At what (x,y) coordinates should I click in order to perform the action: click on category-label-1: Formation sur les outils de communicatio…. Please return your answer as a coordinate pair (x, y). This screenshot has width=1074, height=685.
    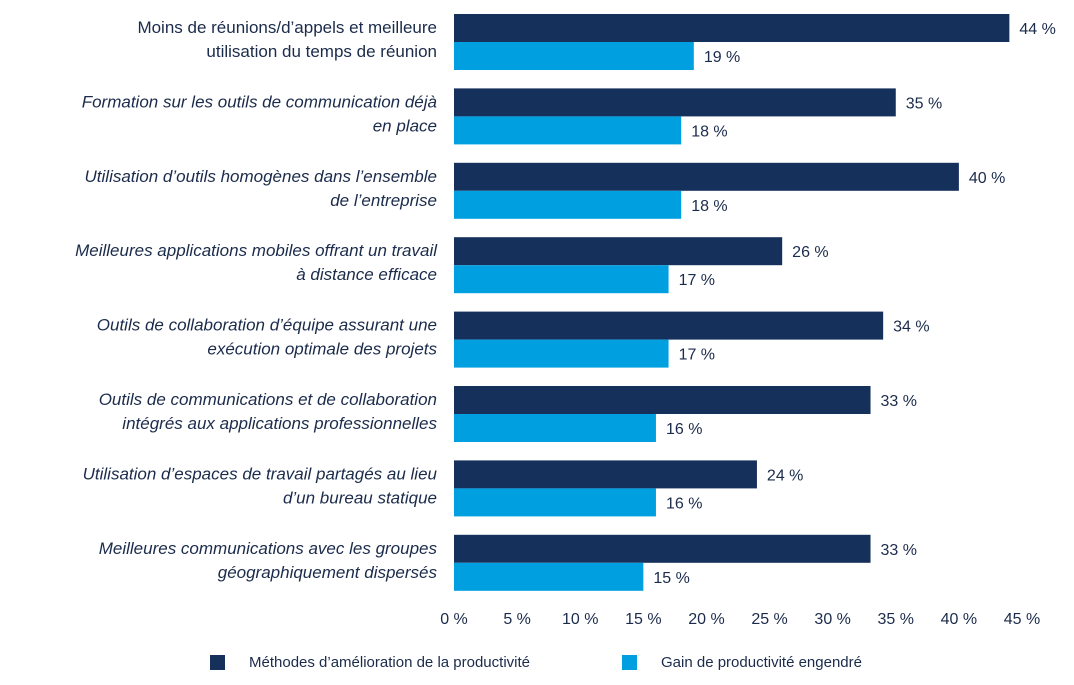
    Looking at the image, I should click on (259, 113).